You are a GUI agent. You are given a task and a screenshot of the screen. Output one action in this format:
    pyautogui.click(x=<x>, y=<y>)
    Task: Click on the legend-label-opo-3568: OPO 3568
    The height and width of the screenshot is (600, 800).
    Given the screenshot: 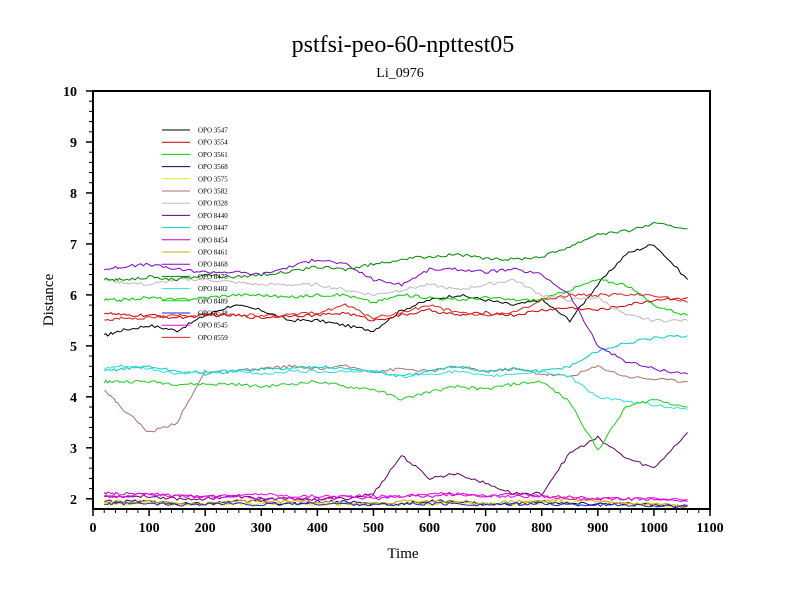 What is the action you would take?
    pyautogui.click(x=213, y=167)
    